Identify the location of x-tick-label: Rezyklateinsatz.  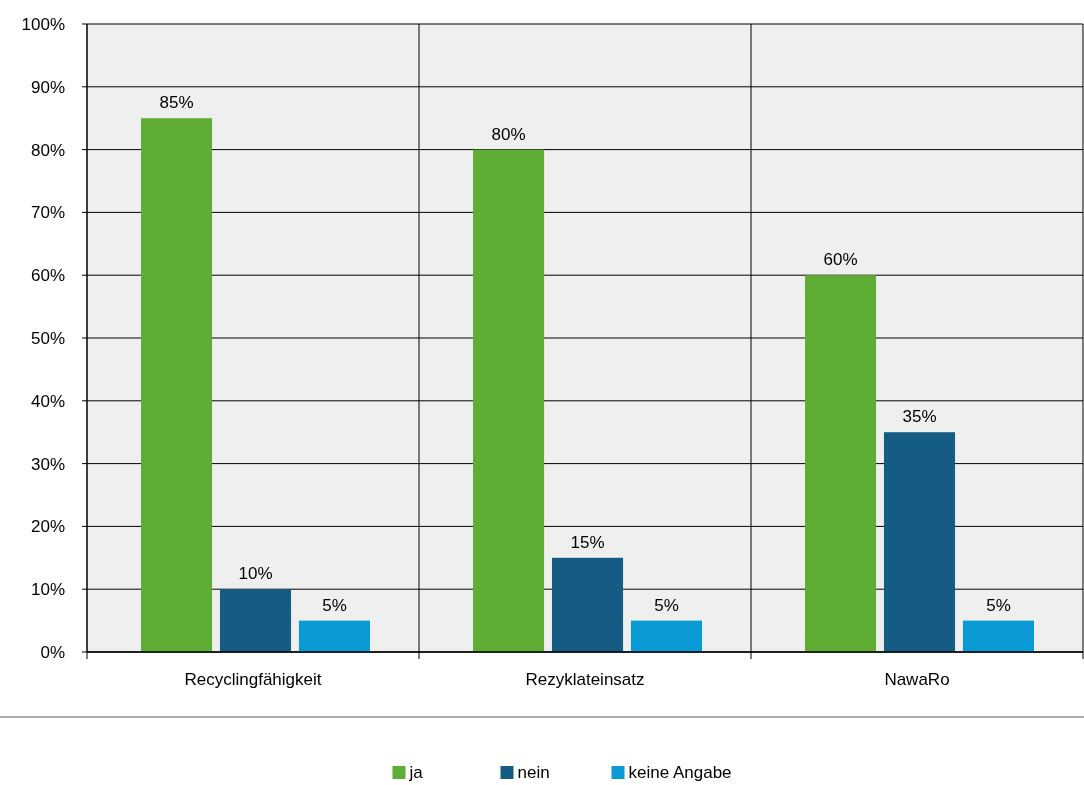
(585, 679).